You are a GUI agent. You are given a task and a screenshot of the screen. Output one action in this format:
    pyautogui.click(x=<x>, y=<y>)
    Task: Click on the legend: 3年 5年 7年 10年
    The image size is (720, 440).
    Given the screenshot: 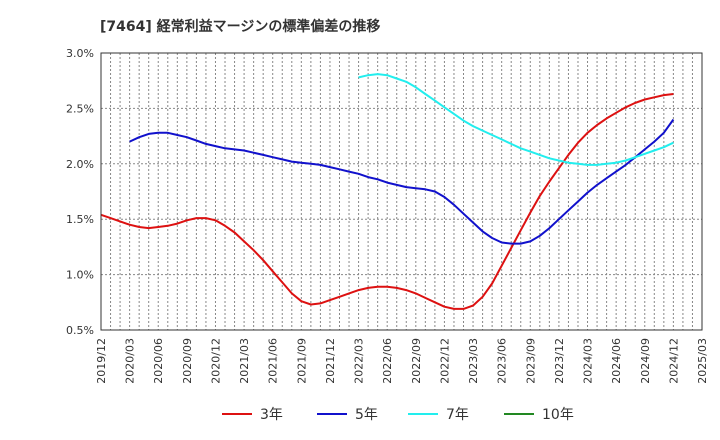 What is the action you would take?
    pyautogui.click(x=398, y=415)
    